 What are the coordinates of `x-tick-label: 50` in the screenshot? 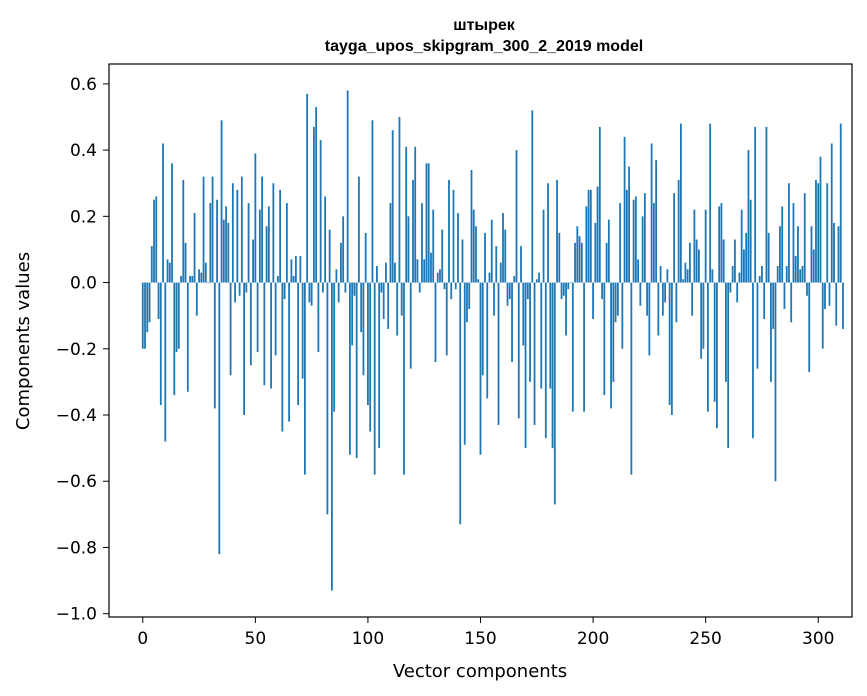 It's located at (256, 639).